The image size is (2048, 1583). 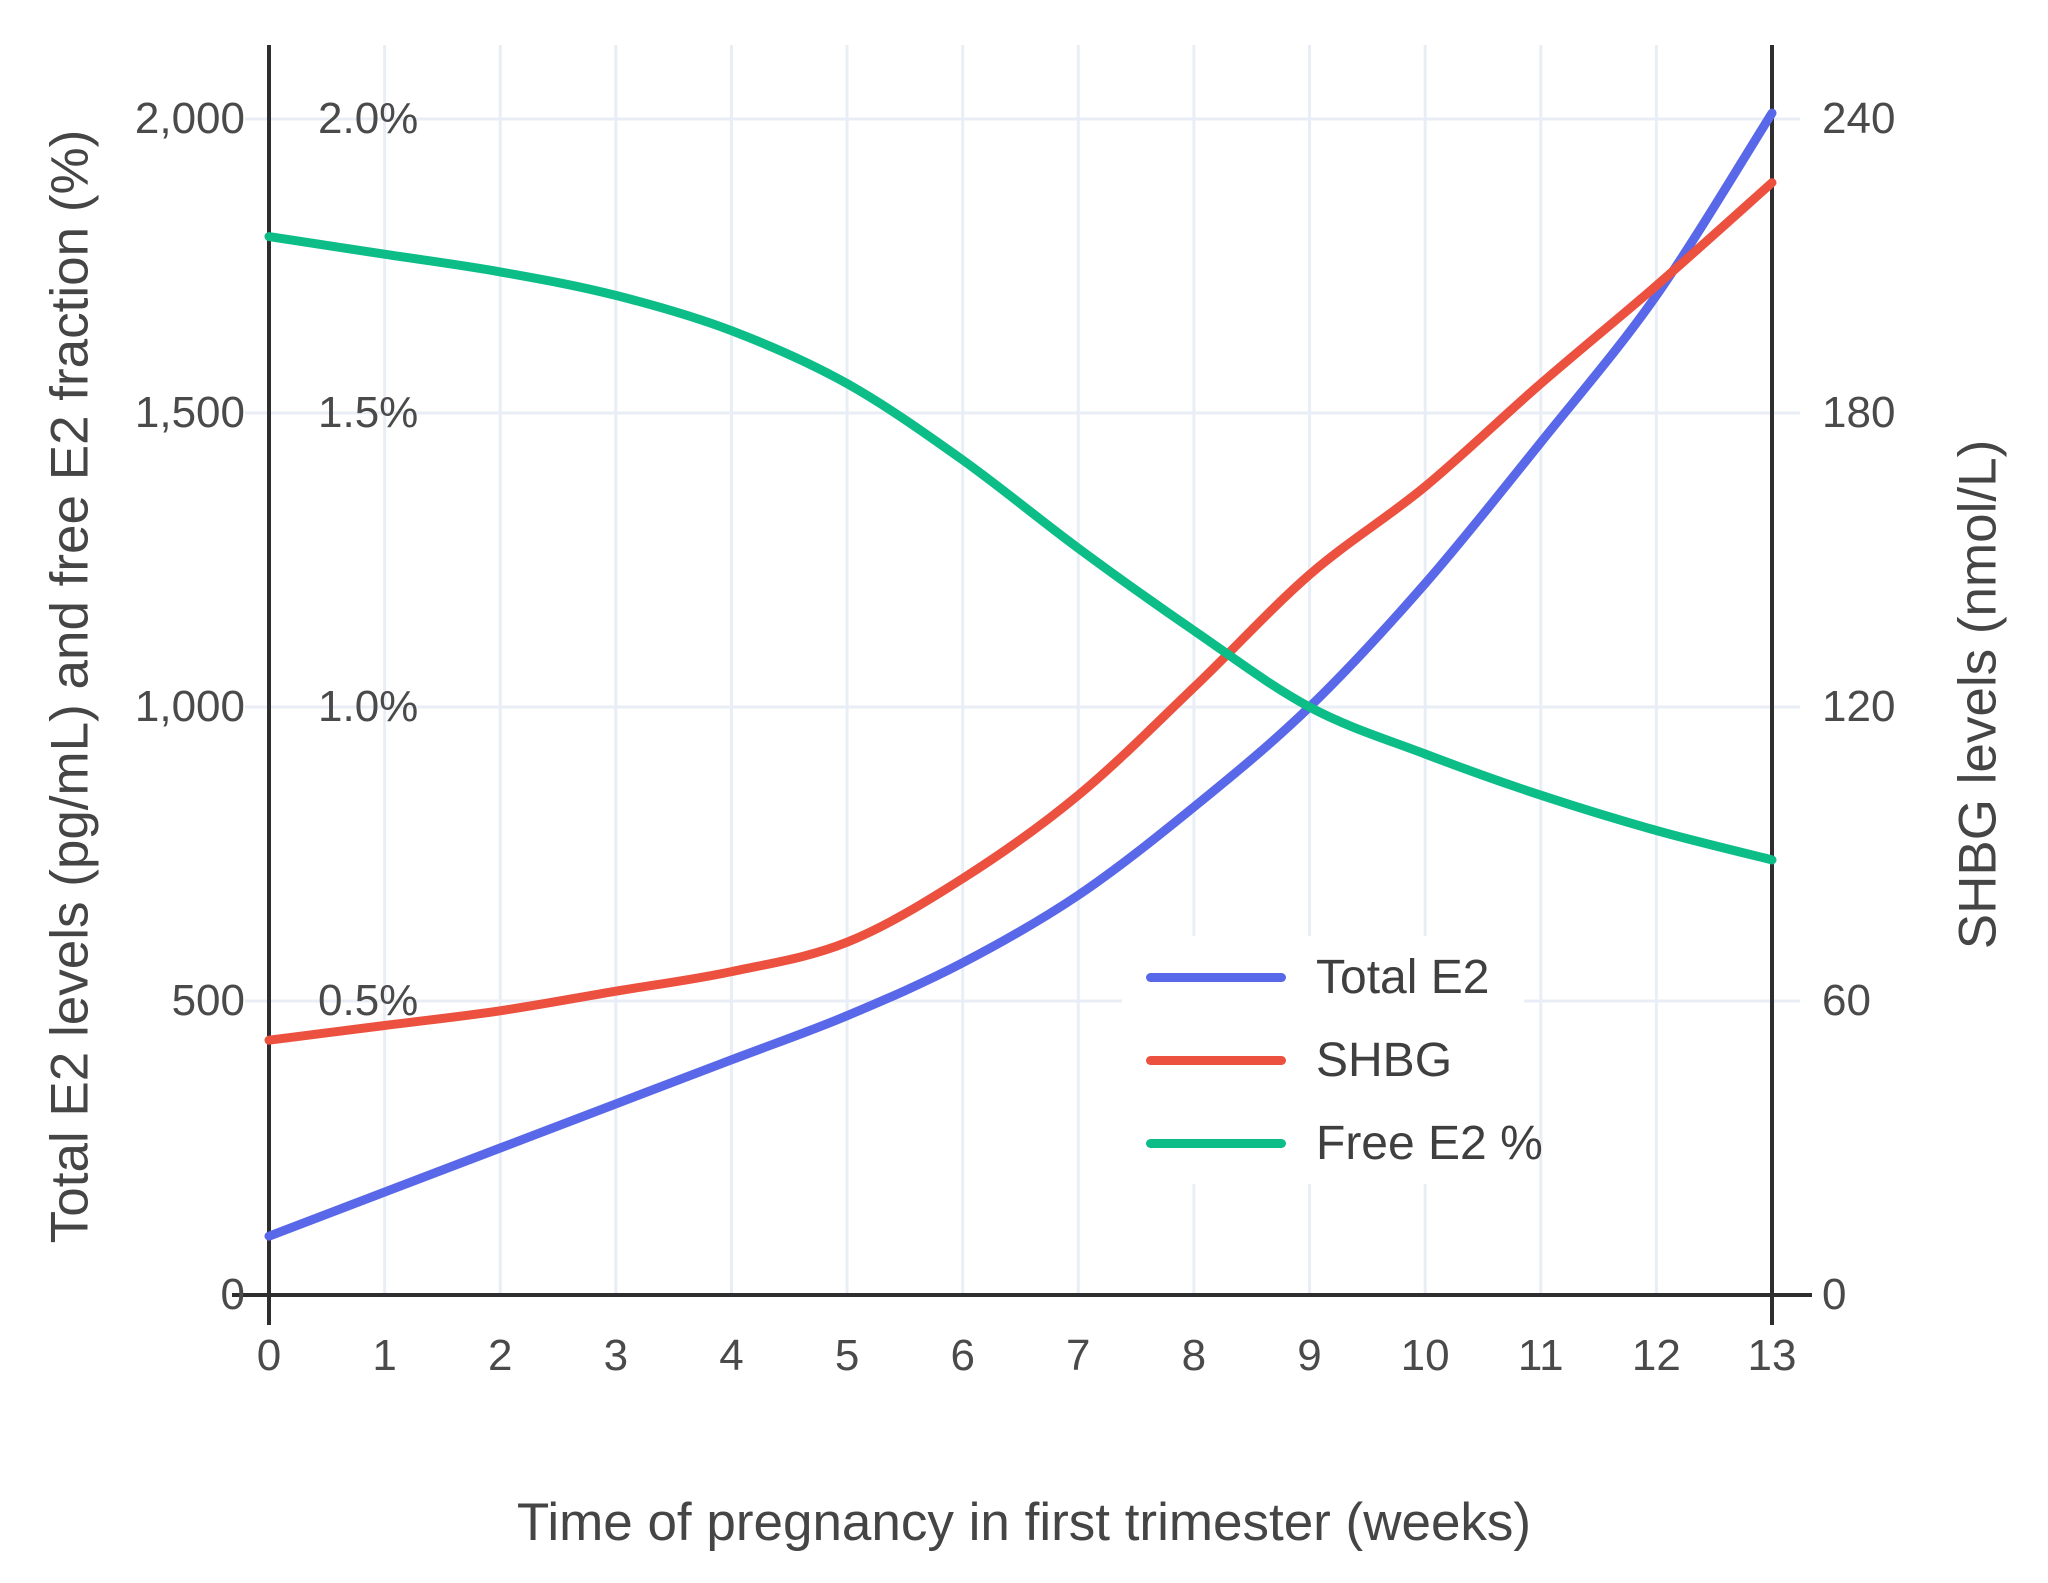 What do you see at coordinates (1384, 1060) in the screenshot?
I see `legend-label: SHBG` at bounding box center [1384, 1060].